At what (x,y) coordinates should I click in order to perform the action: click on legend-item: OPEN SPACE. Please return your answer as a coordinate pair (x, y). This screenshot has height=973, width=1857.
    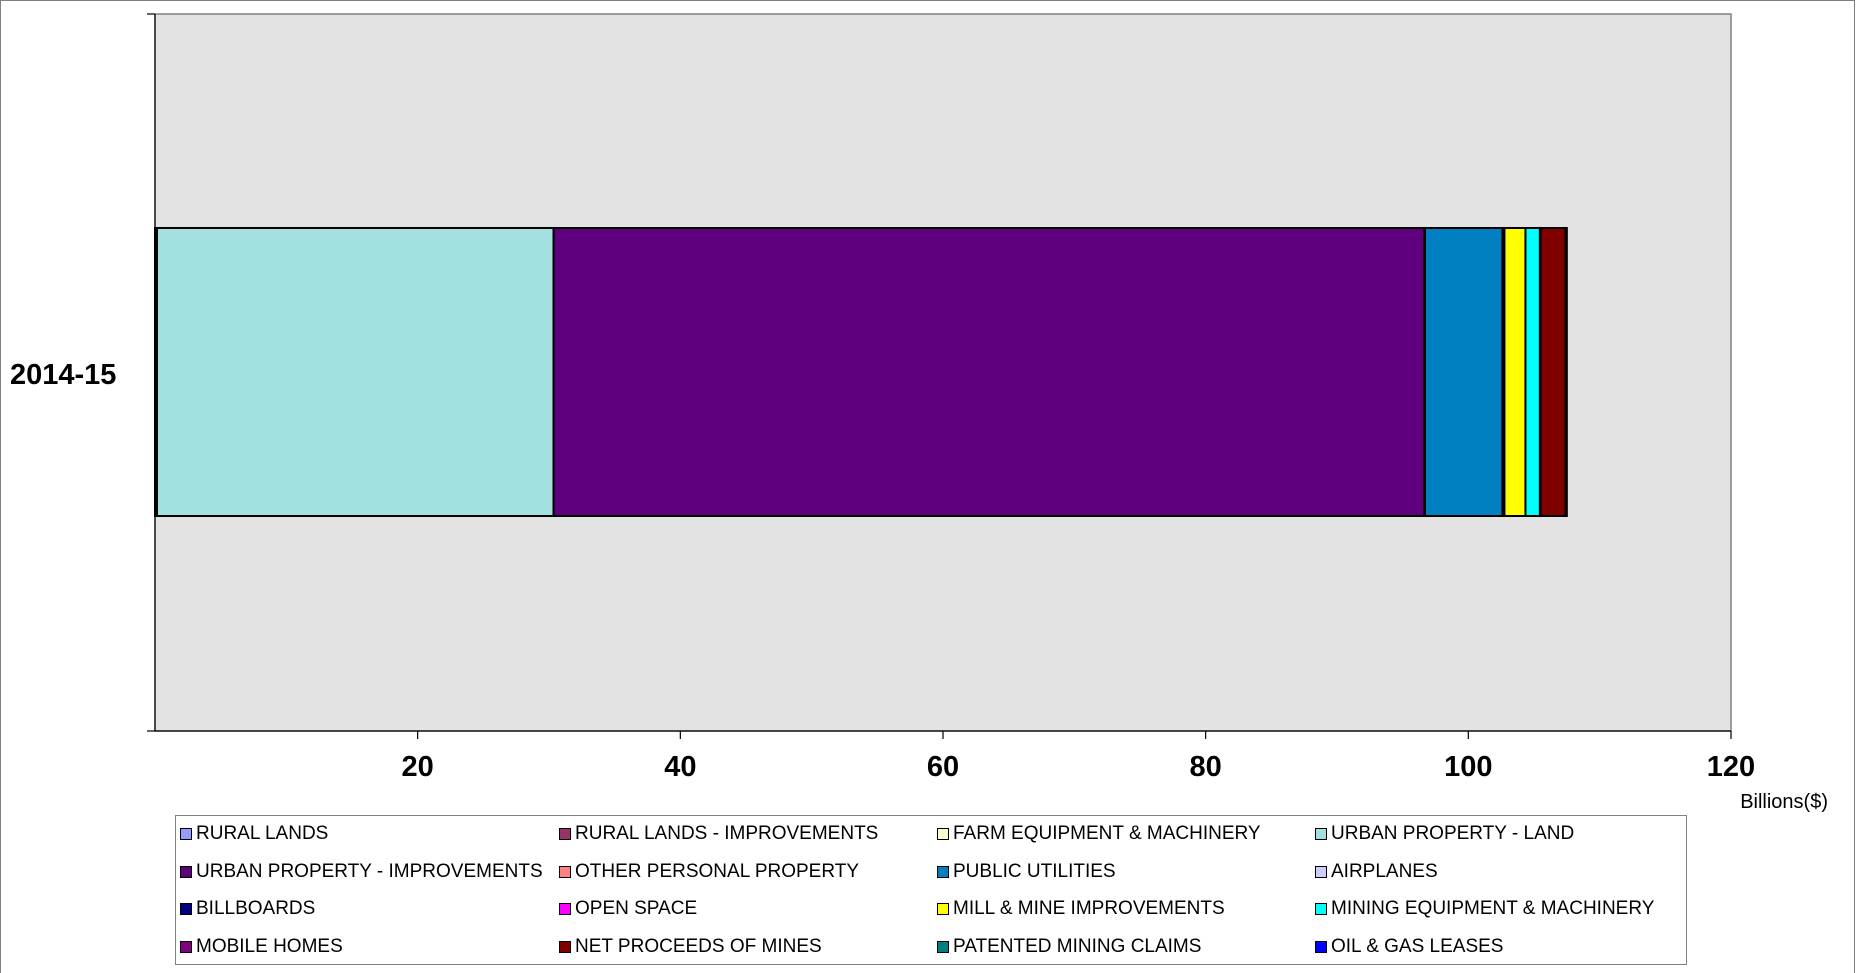
    Looking at the image, I should click on (628, 908).